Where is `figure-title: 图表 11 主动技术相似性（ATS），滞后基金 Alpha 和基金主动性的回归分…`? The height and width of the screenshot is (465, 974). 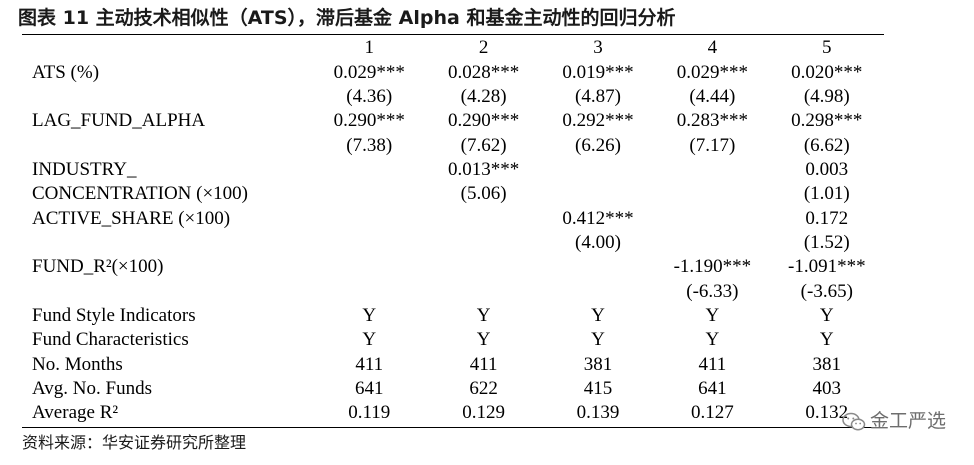 figure-title: 图表 11 主动技术相似性（ATS），滞后基金 Alpha 和基金主动性的回归分… is located at coordinates (347, 18).